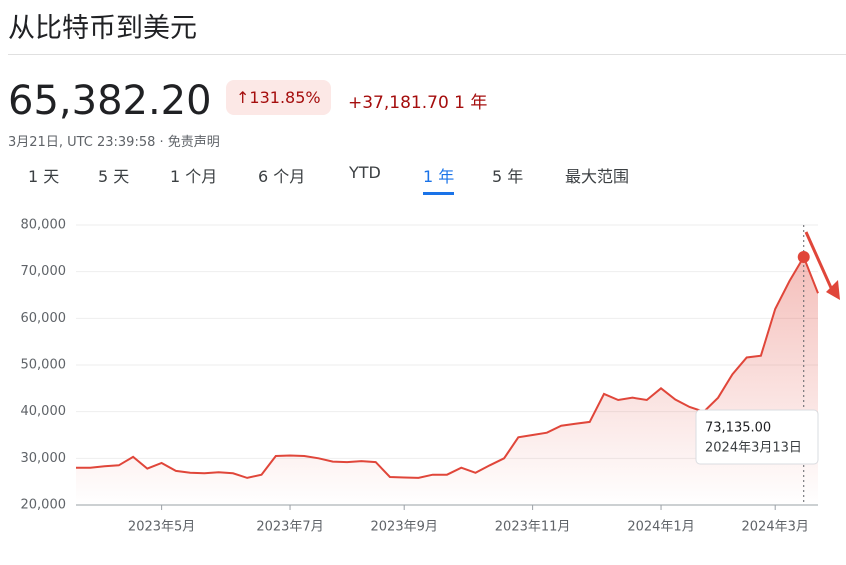 This screenshot has width=846, height=565. What do you see at coordinates (114, 142) in the screenshot?
I see `timestamp: 3月21日, UTC 23:39:58 · 免责声明` at bounding box center [114, 142].